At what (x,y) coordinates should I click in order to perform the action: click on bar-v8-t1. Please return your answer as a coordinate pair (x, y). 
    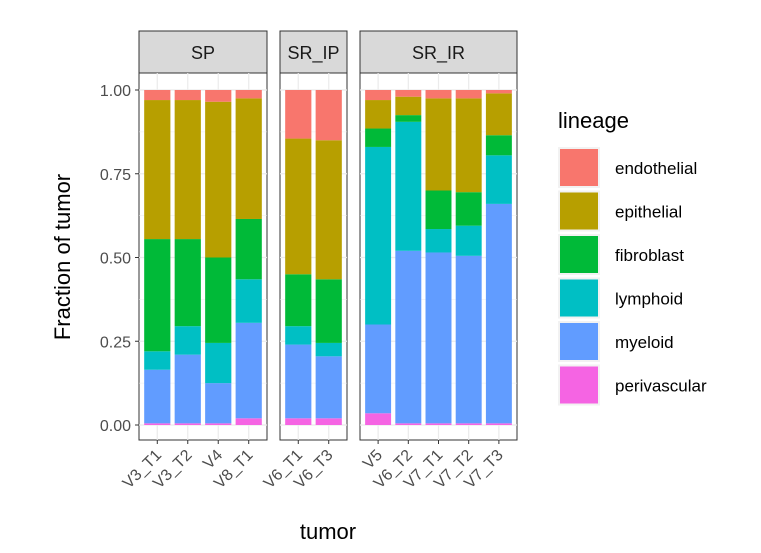
    Looking at the image, I should click on (248, 257).